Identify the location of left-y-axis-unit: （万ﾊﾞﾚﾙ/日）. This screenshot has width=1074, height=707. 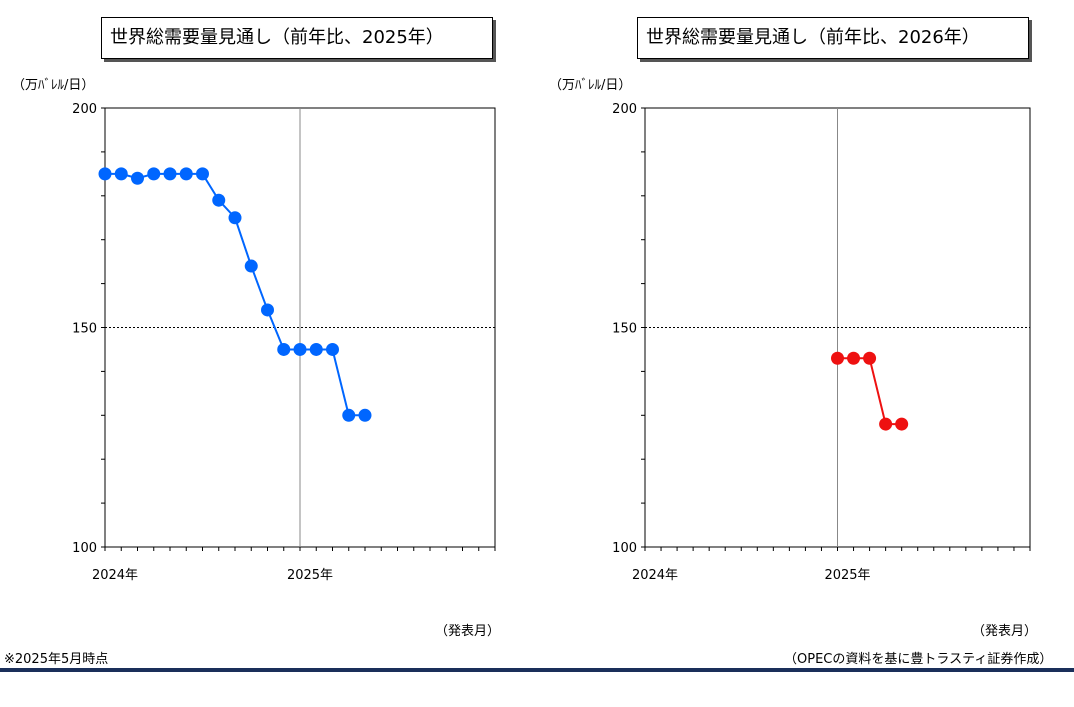
(53, 85).